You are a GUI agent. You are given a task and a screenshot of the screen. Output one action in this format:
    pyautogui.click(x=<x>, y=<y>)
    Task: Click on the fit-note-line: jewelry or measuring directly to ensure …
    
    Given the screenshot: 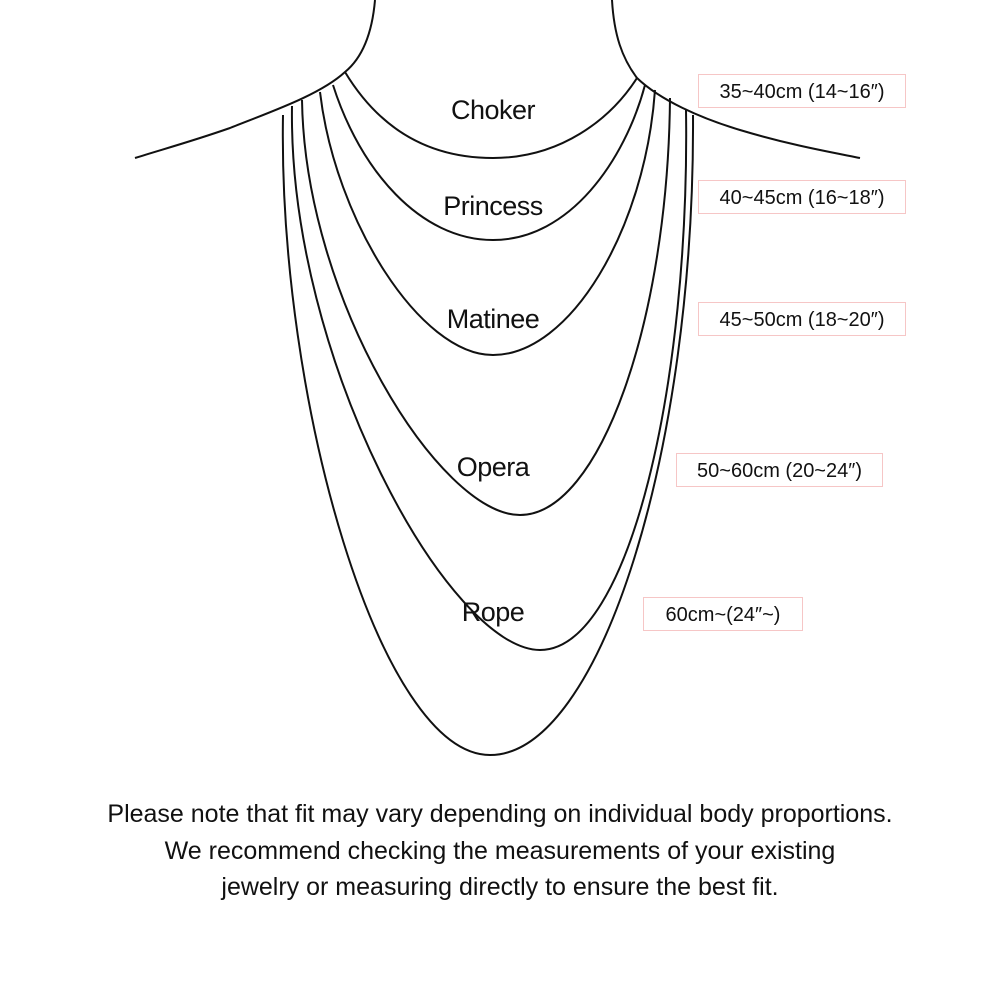 What is the action you would take?
    pyautogui.click(x=500, y=887)
    